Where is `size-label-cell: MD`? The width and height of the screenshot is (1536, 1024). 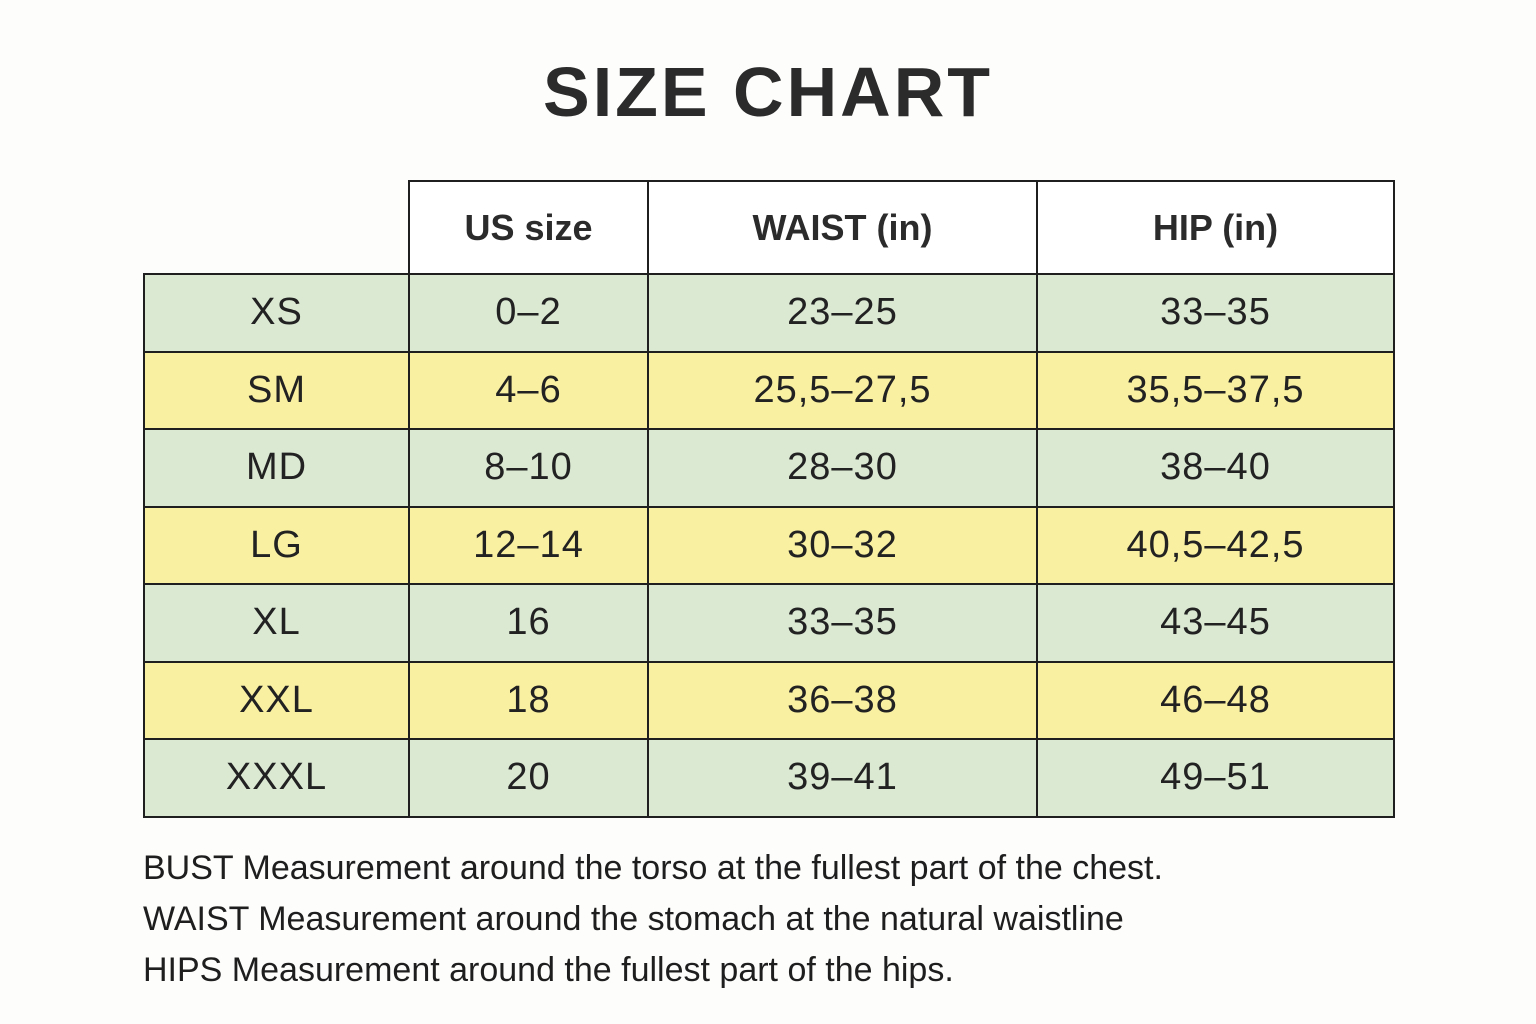
size-label-cell: MD is located at coordinates (276, 468).